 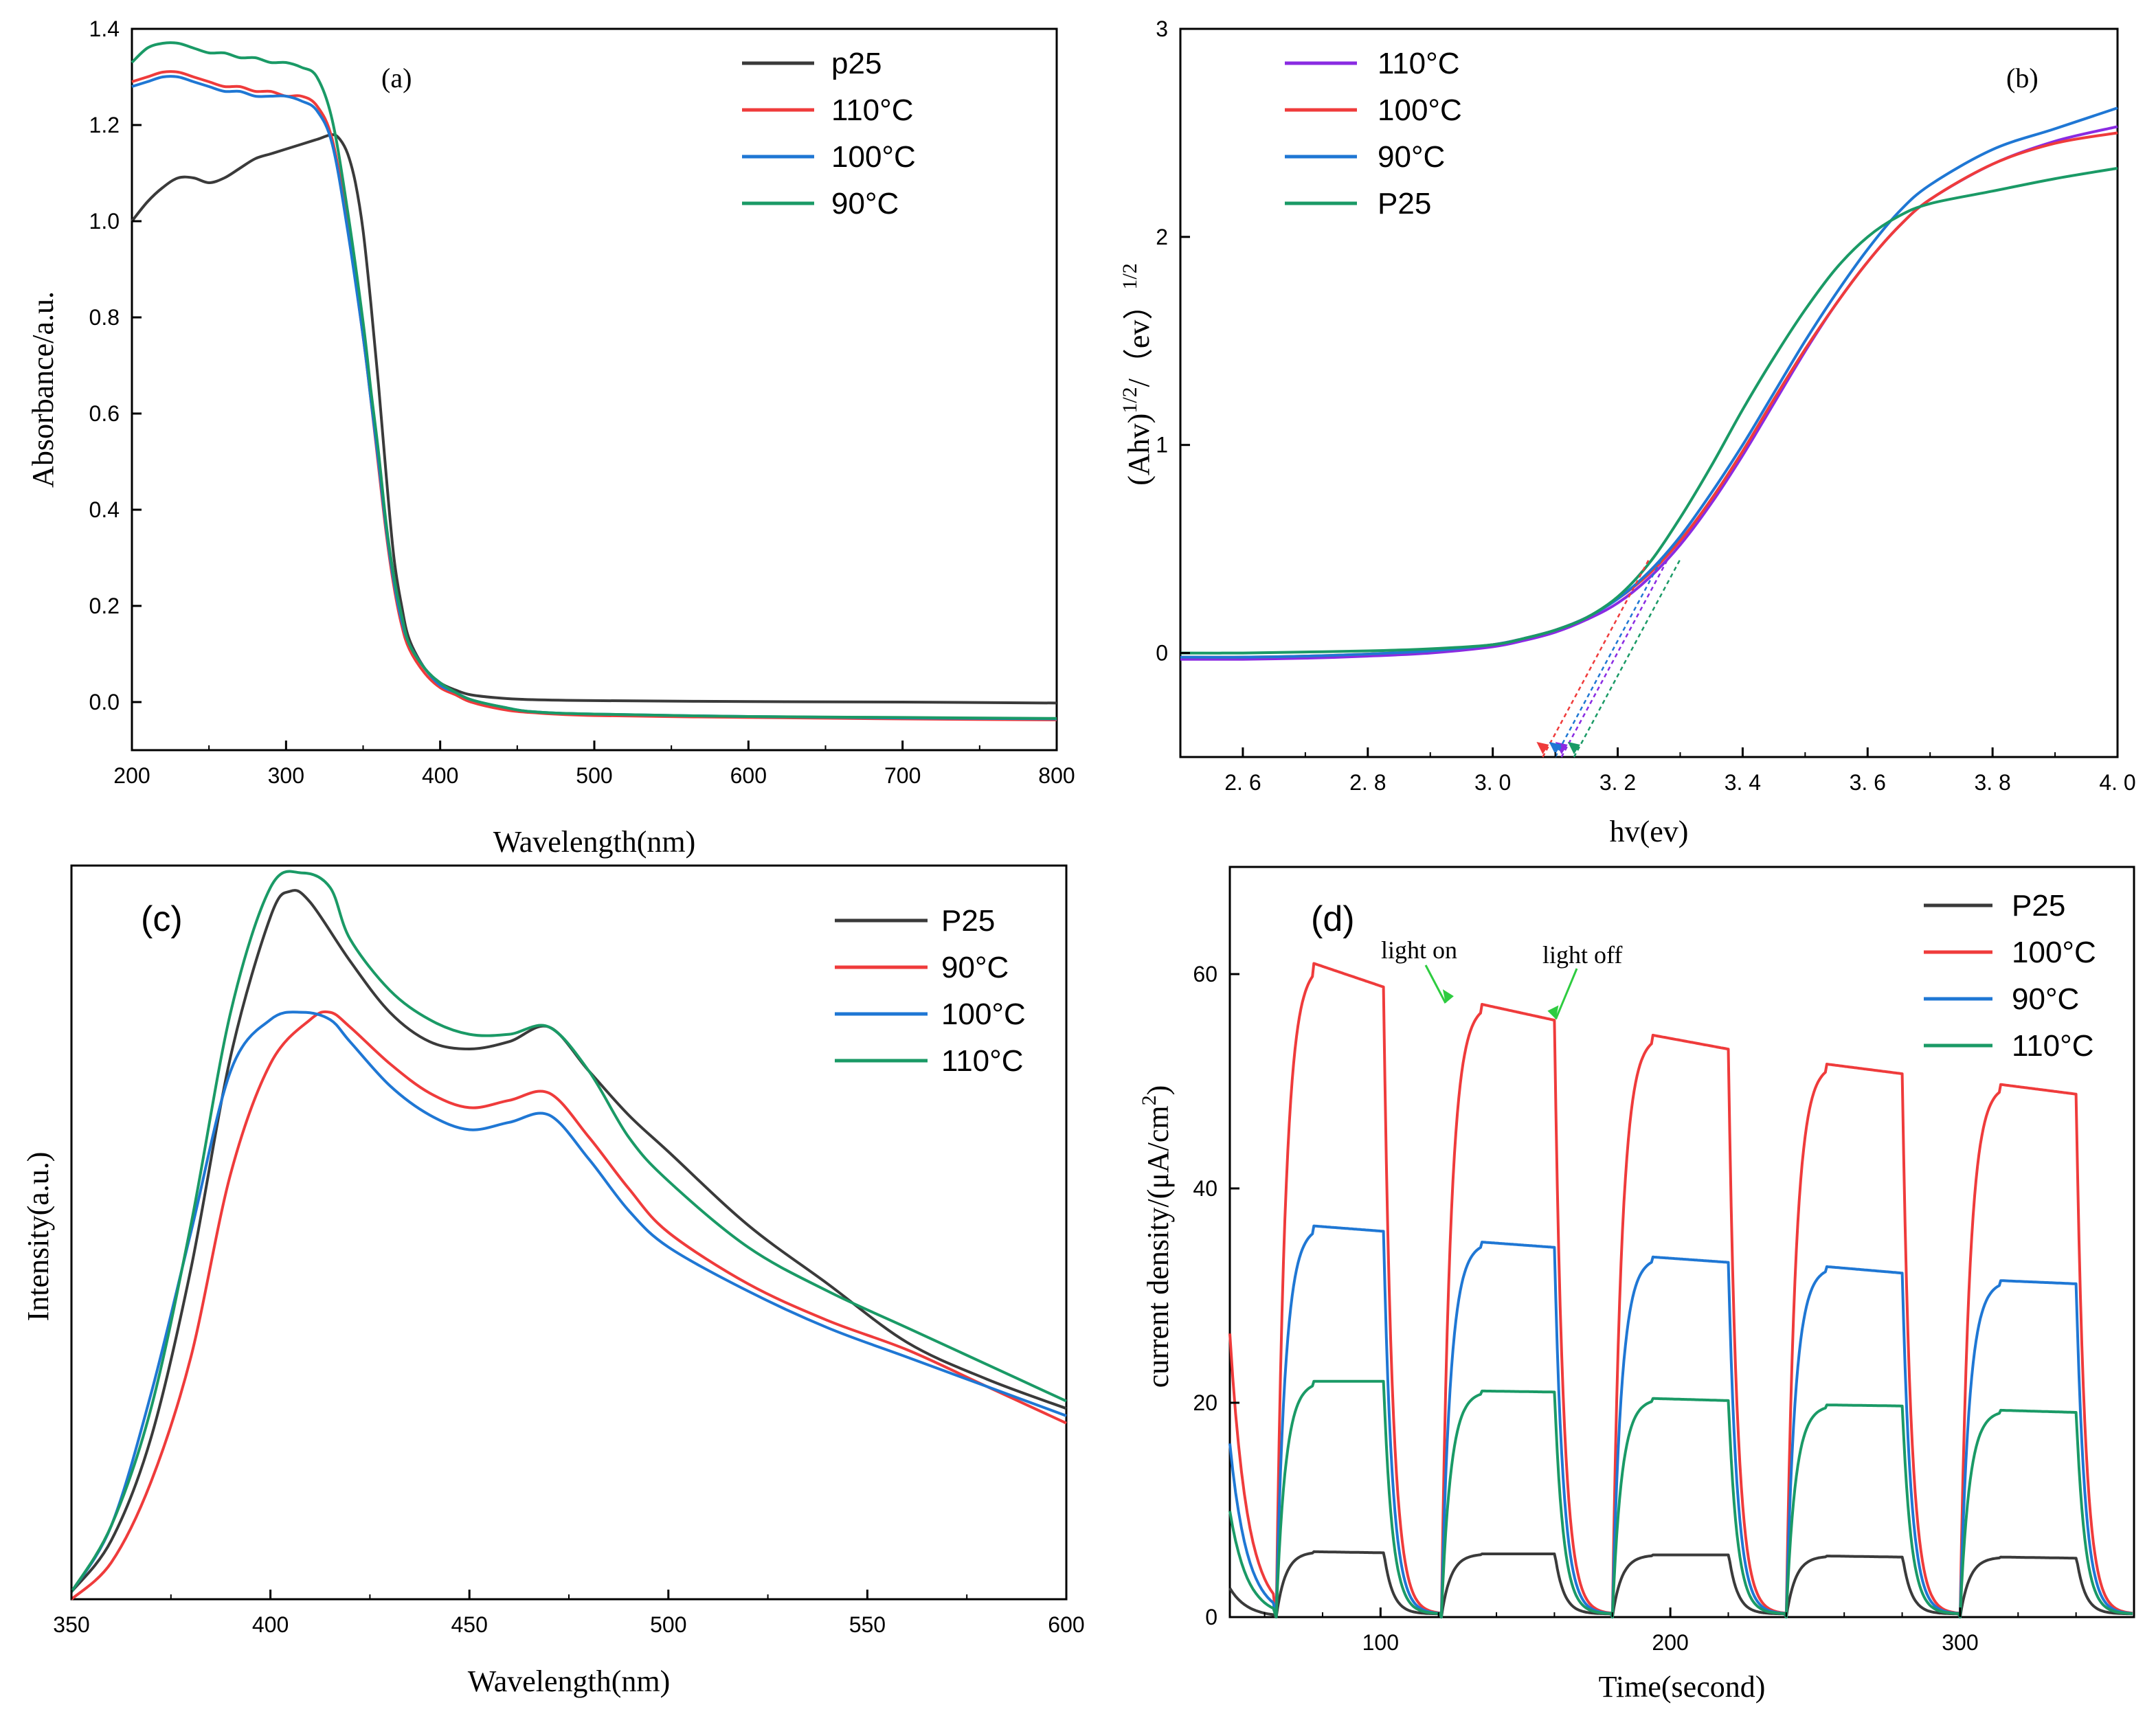 What do you see at coordinates (2010, 976) in the screenshot?
I see `panel-d-legend: P25 100°C 90°C 110°C` at bounding box center [2010, 976].